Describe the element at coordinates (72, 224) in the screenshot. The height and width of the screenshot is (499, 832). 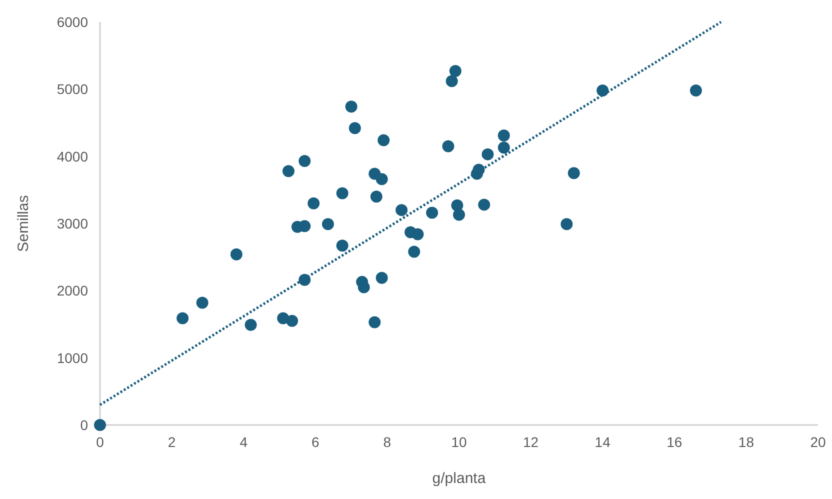
I see `y-tick-label: 3000` at that location.